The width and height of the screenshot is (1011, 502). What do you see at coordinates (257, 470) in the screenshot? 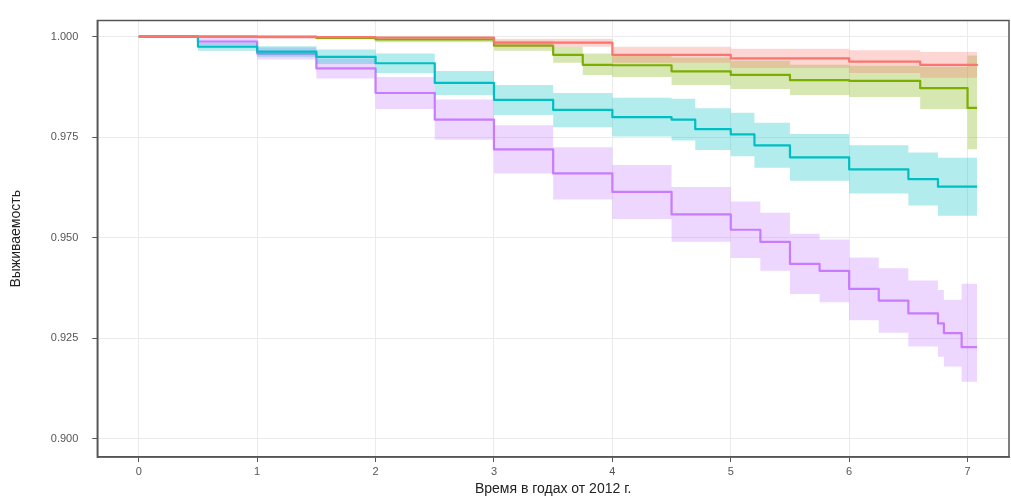
I see `x-tick-label: 1` at bounding box center [257, 470].